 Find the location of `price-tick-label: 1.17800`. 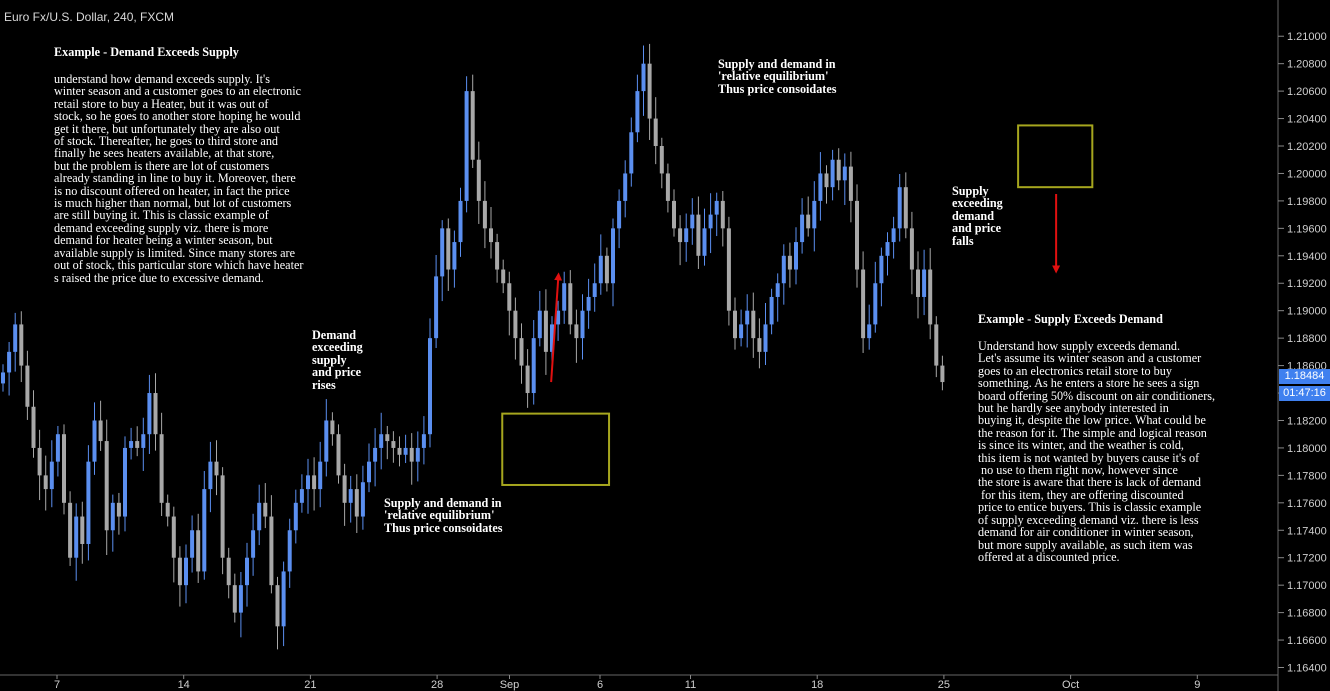

price-tick-label: 1.17800 is located at coordinates (1307, 476).